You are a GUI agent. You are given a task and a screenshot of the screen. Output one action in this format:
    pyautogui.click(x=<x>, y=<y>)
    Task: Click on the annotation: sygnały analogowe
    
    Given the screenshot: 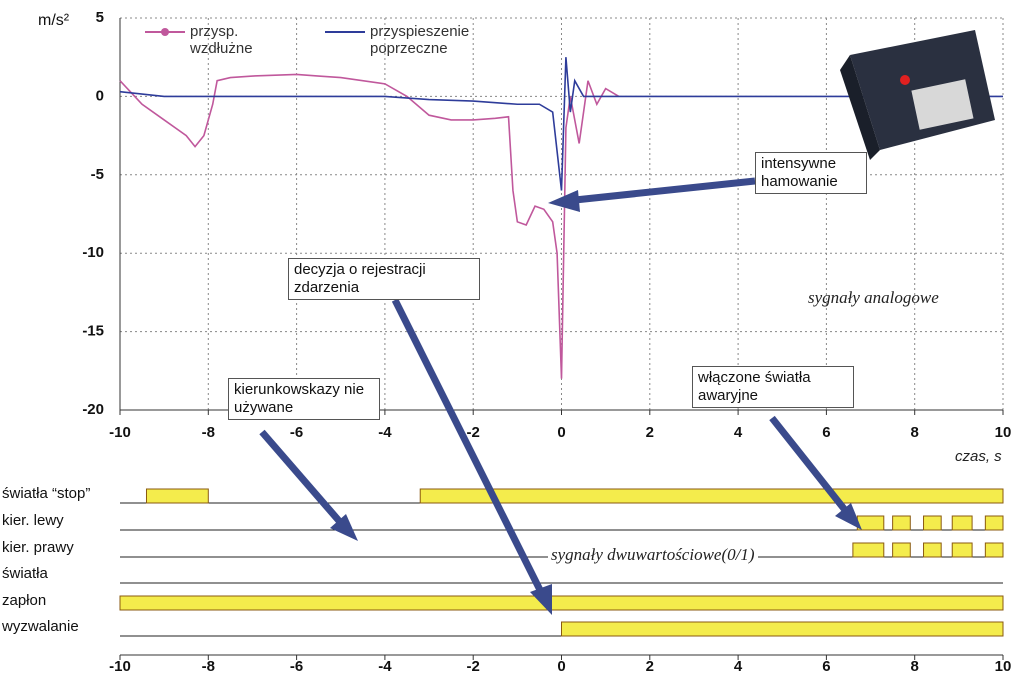 What is the action you would take?
    pyautogui.click(x=873, y=297)
    